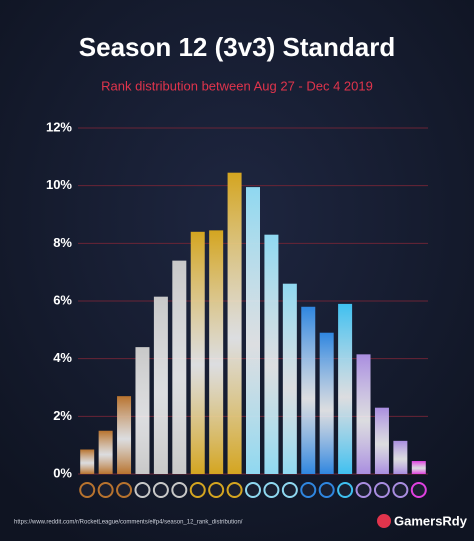  I want to click on y-tick-label: 10%, so click(59, 184).